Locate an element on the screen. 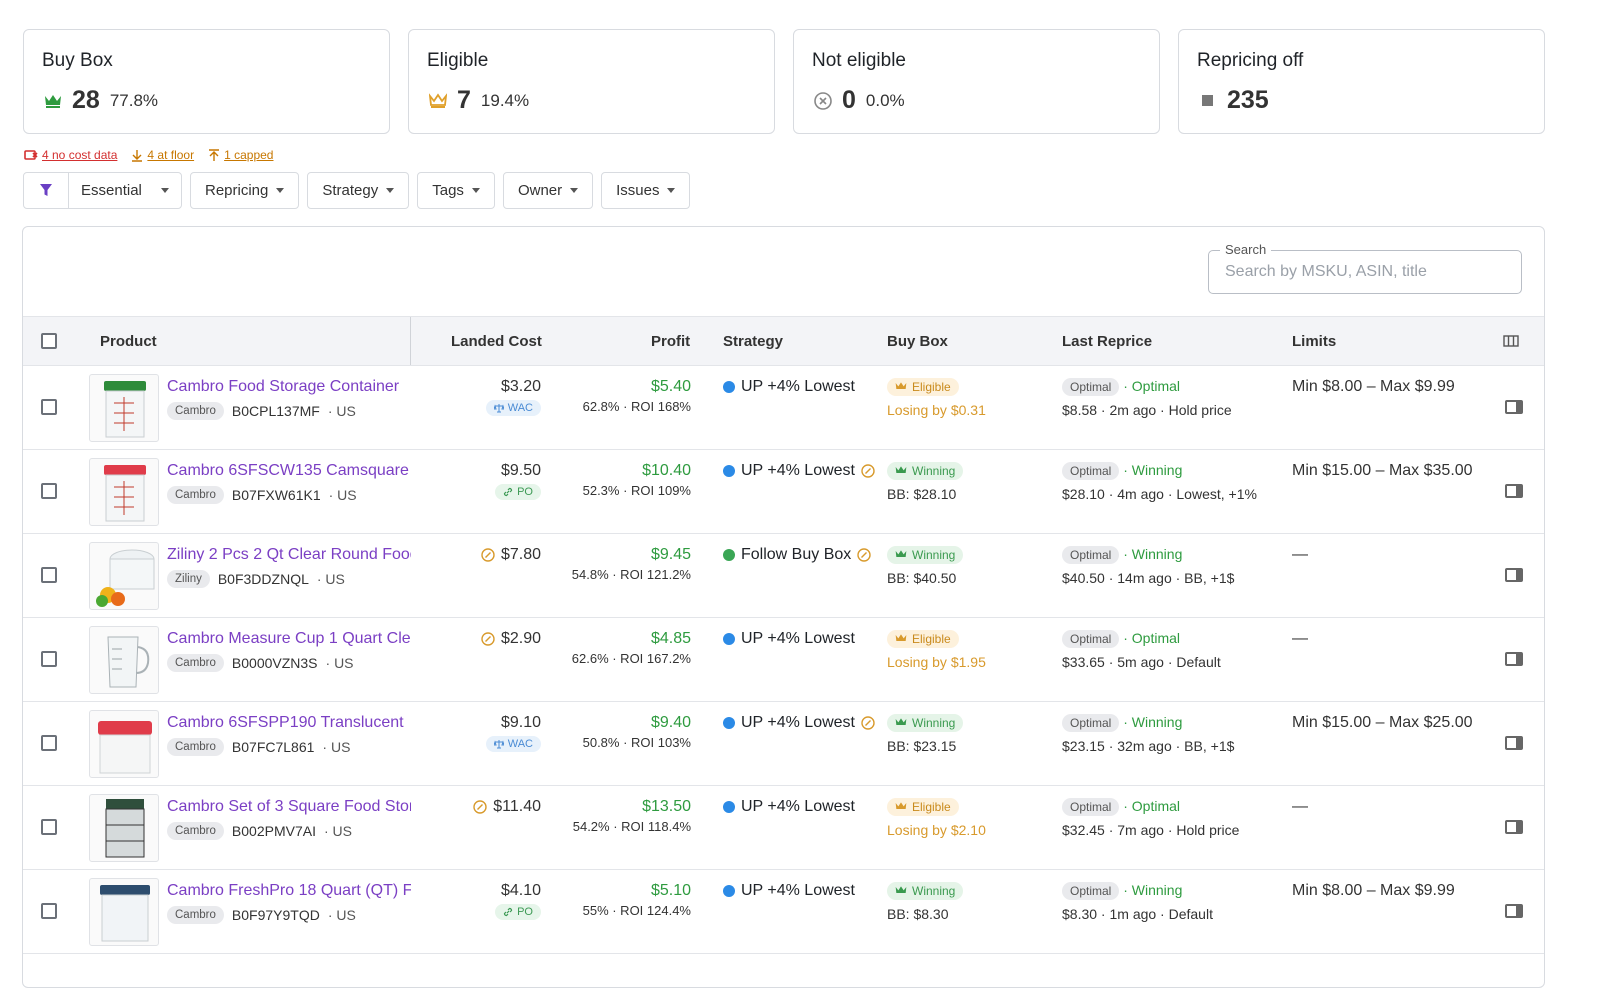  col-buy-box: Buy Box is located at coordinates (917, 341).